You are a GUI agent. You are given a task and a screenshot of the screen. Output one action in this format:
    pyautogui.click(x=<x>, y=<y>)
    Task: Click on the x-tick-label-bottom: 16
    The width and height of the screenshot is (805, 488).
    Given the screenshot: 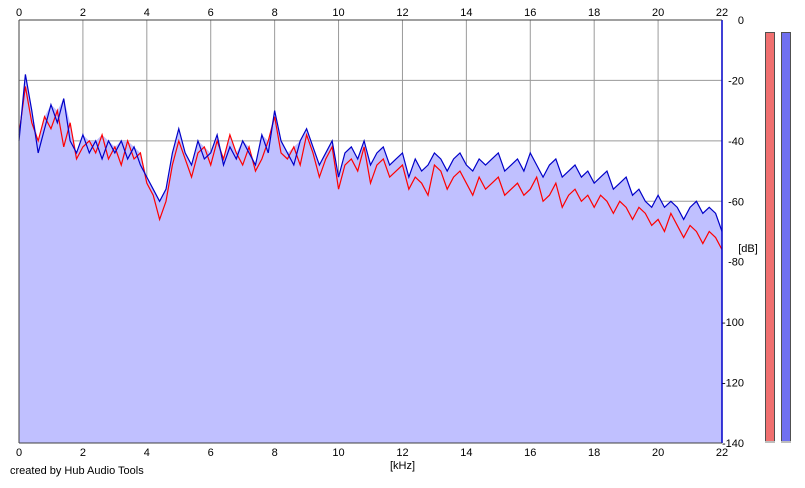 What is the action you would take?
    pyautogui.click(x=530, y=453)
    